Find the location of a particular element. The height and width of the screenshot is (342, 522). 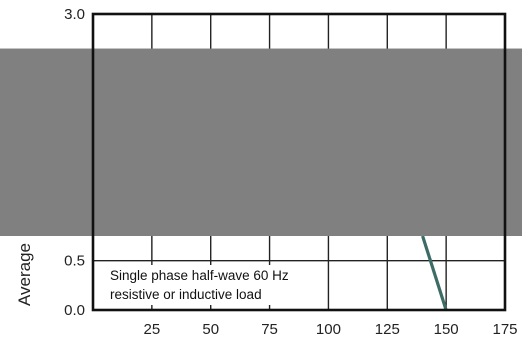

x-tick-label-2: 75 is located at coordinates (269, 329).